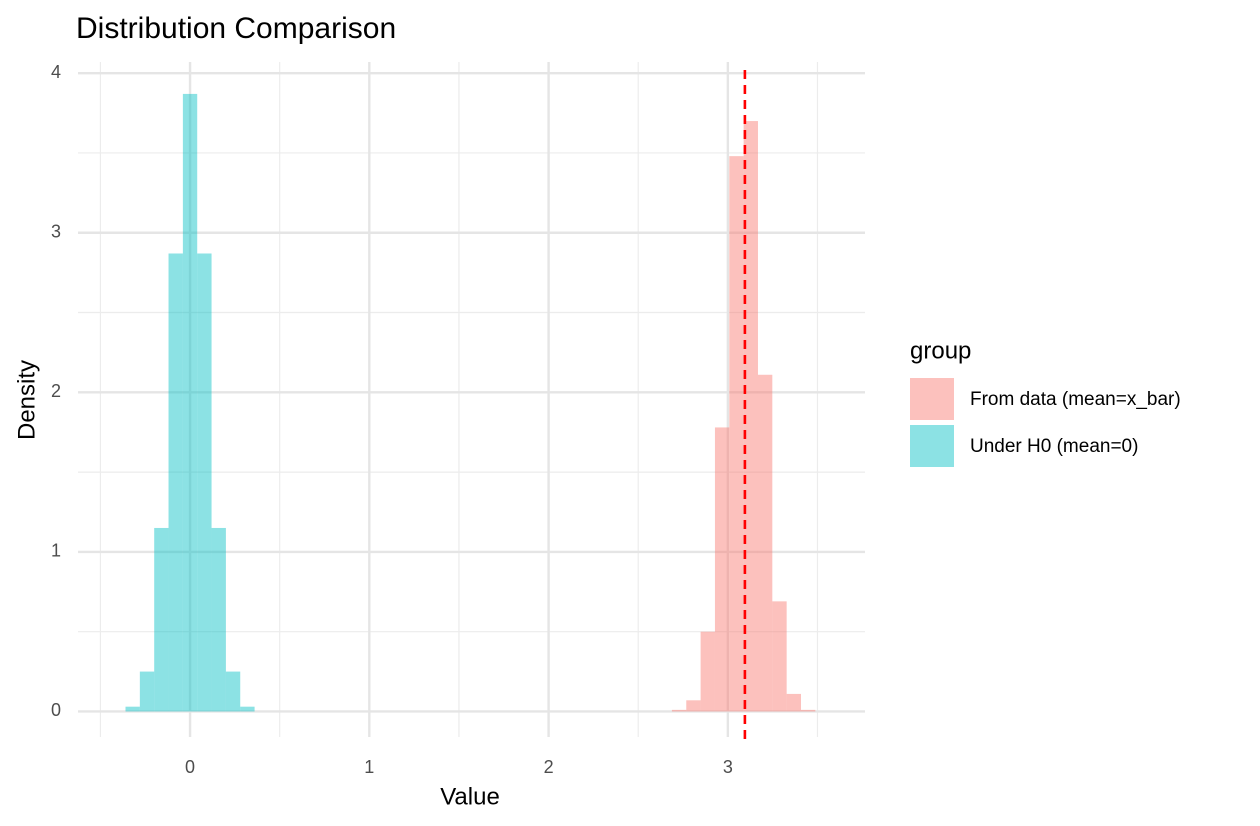 The height and width of the screenshot is (826, 1260). I want to click on legend-label: From data (mean=x_bar), so click(1075, 399).